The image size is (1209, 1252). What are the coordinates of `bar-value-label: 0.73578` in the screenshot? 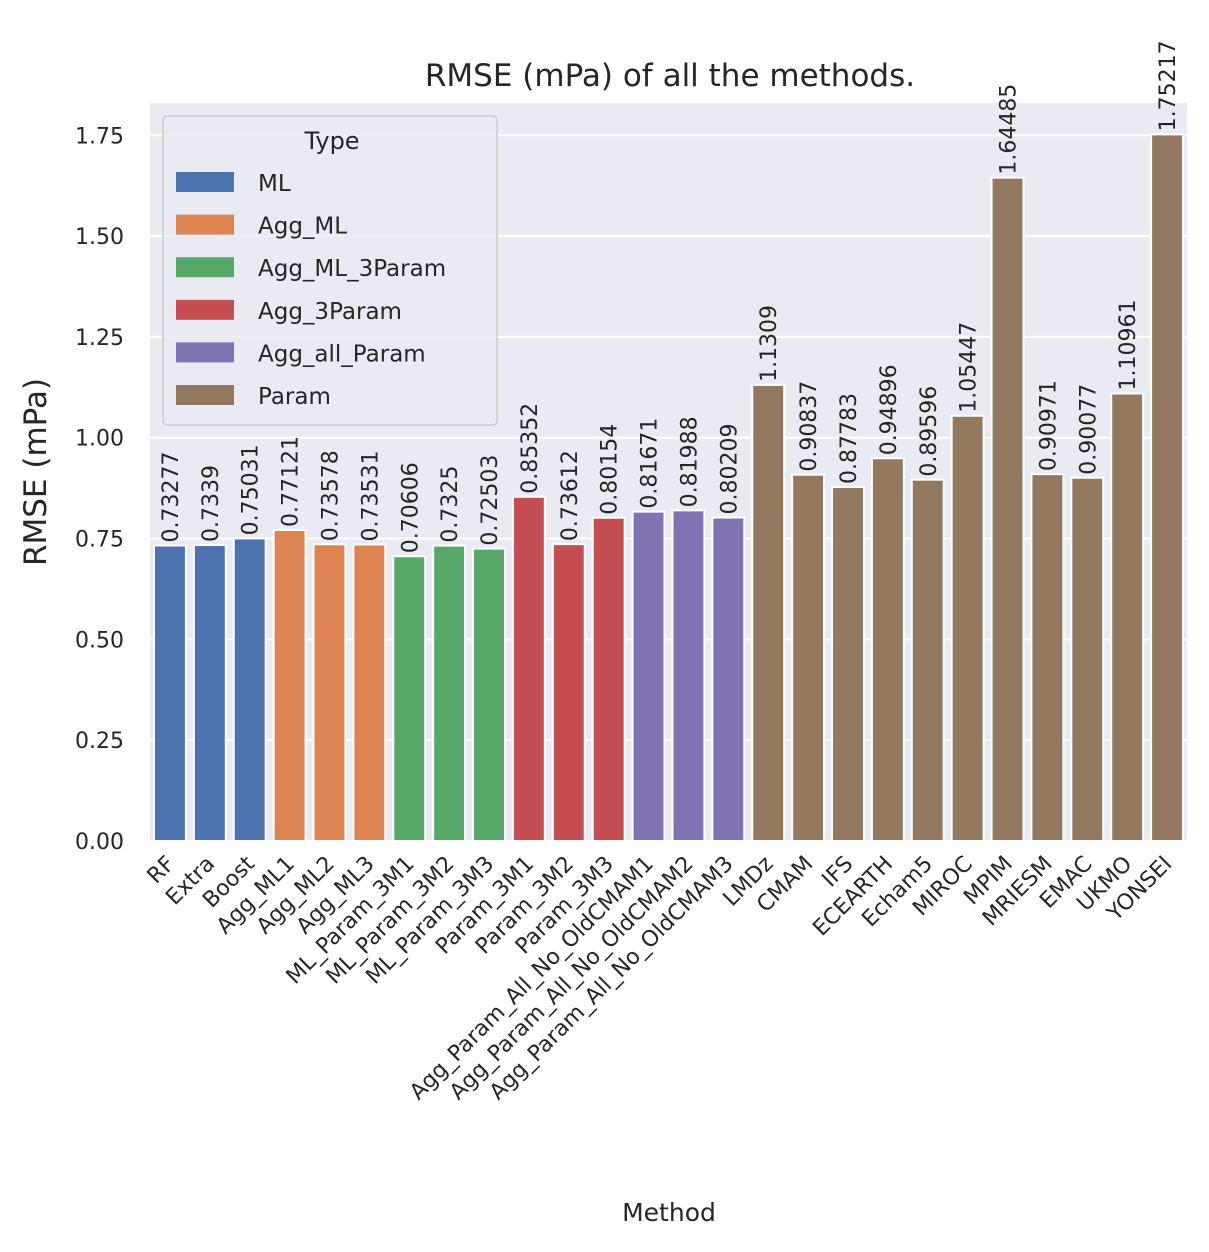 It's located at (330, 495).